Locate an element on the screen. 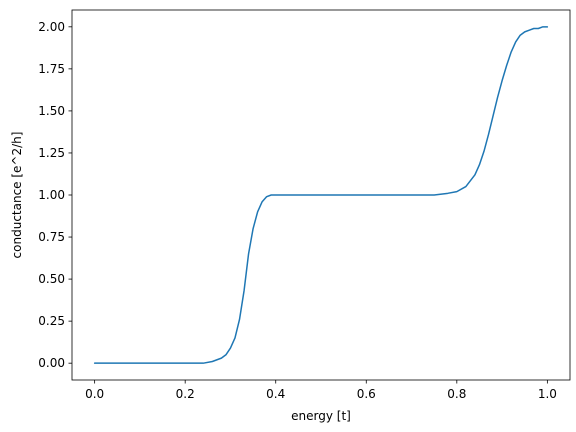  y-tick-label: 1.25 is located at coordinates (51, 153).